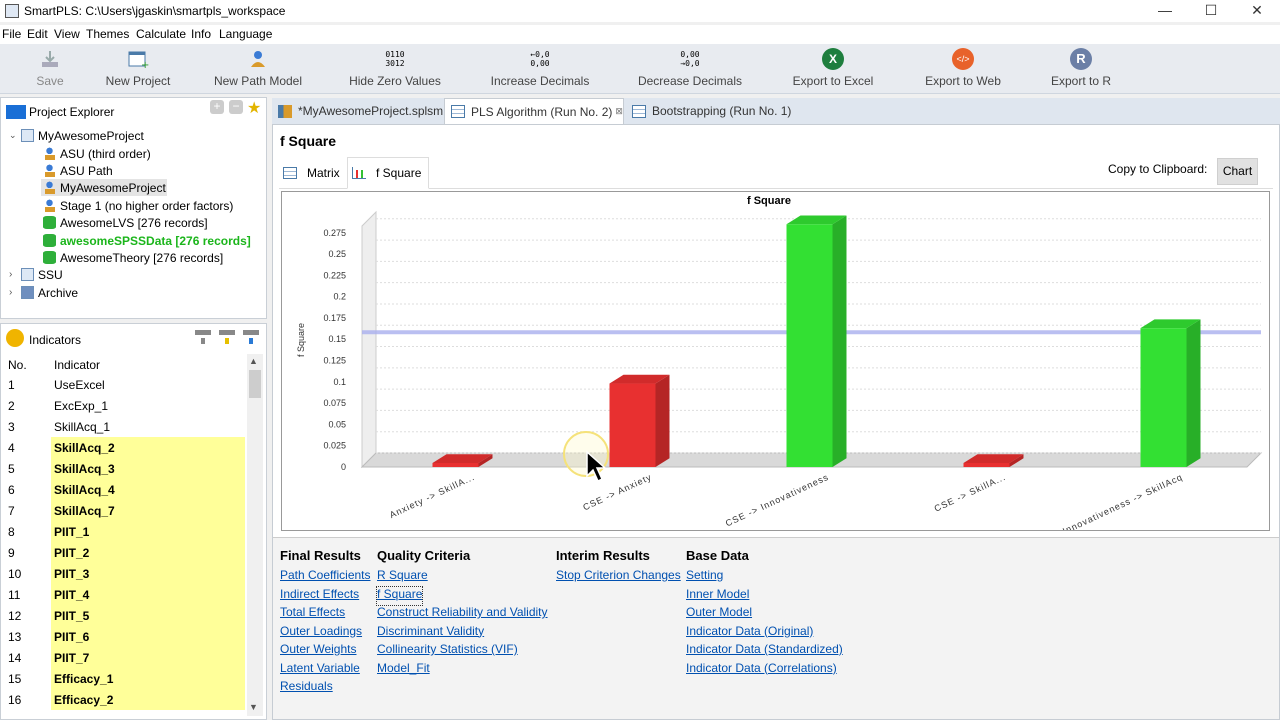 The image size is (1280, 720). What do you see at coordinates (690, 69) in the screenshot?
I see `decrease-decimals-button: 0,00 →0,0 Decrease Decimals` at bounding box center [690, 69].